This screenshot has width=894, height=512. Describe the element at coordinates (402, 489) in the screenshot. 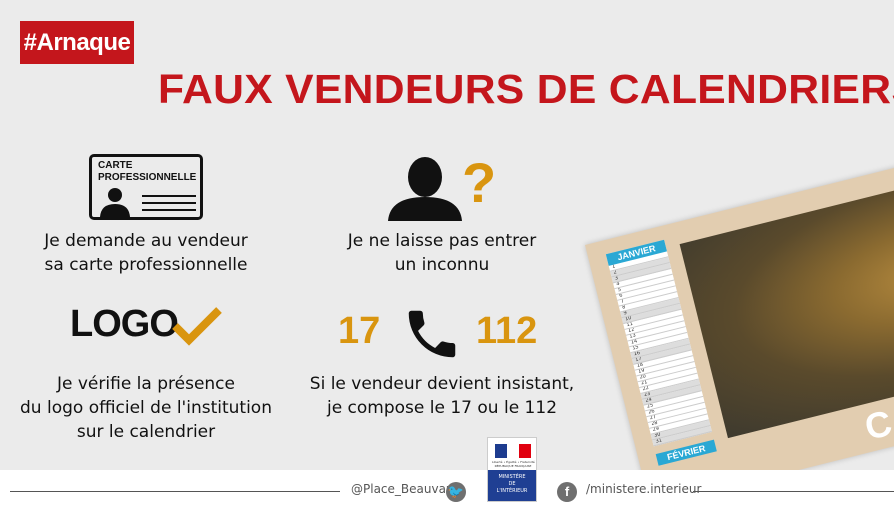

I see `twitter-handle: @Place_Beauvau` at that location.